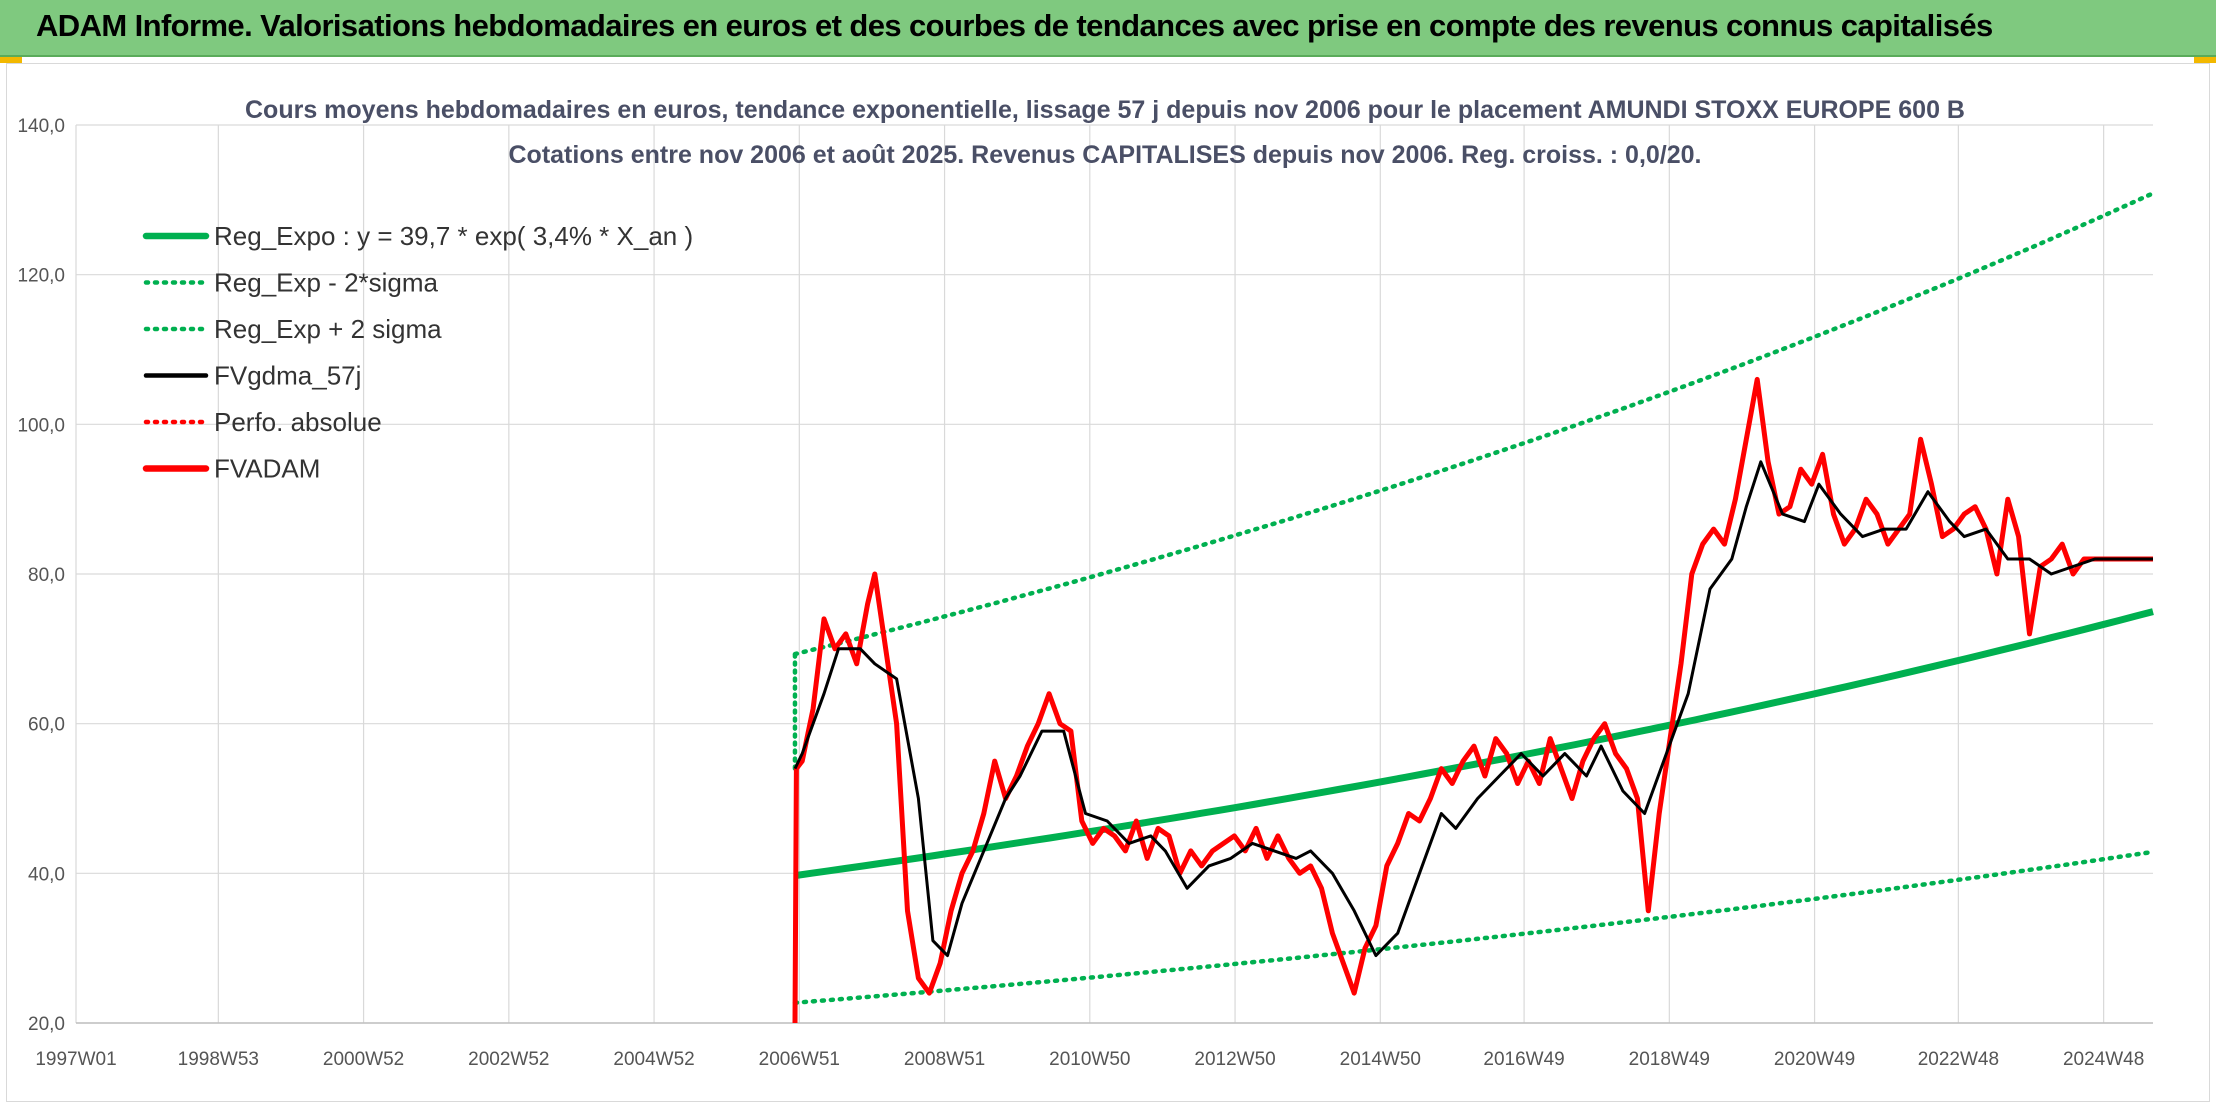  I want to click on y-axis-ticks: 20,0 40,0 60,0 80,0 100,0 120,0 140,0, so click(41, 575).